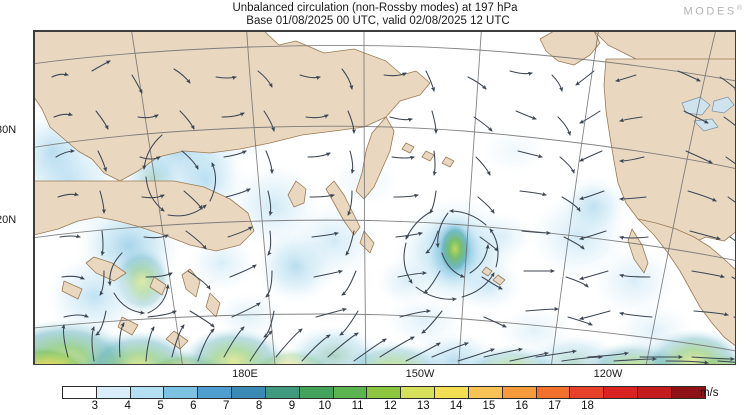  Describe the element at coordinates (8, 130) in the screenshot. I see `lat-label-30n: 30N` at that location.